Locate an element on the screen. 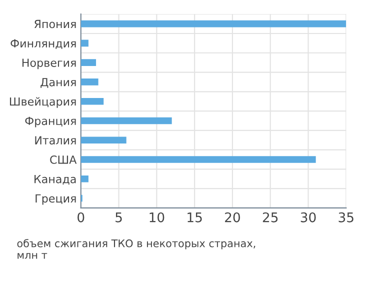 Image resolution: width=371 pixels, height=288 pixels. x-tick-label: 5 is located at coordinates (119, 217).